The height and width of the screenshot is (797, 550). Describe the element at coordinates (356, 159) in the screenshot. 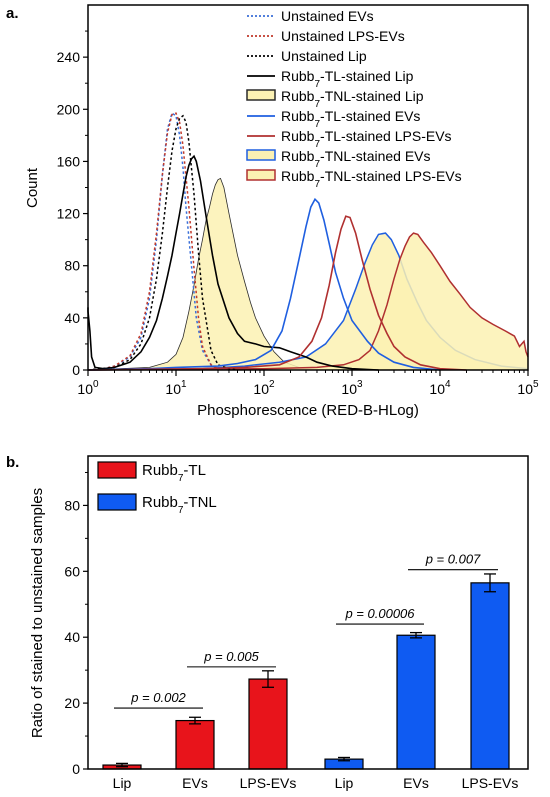

I see `legend-label-7: Rubb7-TNL-stained EVs` at that location.